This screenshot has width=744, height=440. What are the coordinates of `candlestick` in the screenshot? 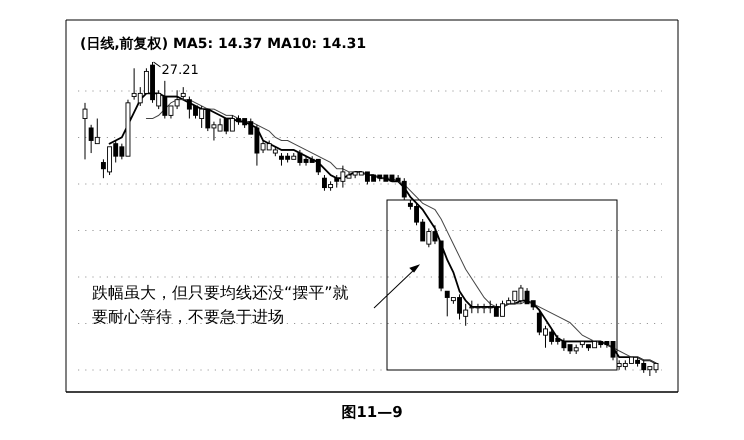 It's located at (85, 131).